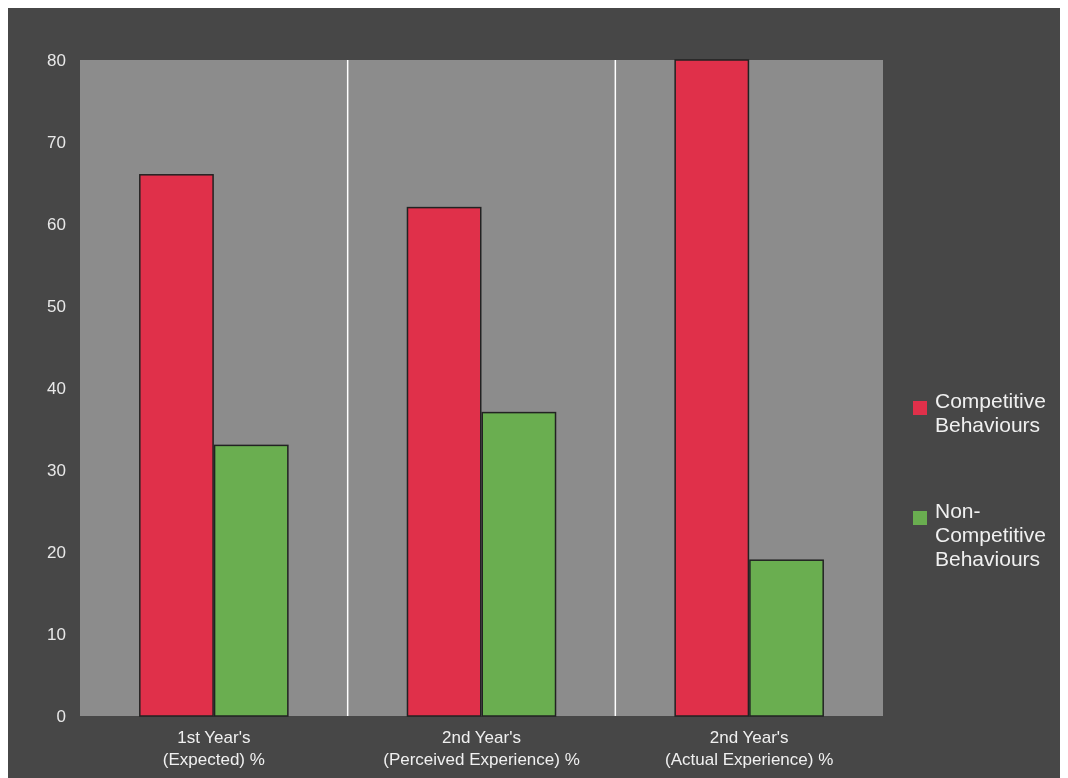 This screenshot has height=778, width=1068. What do you see at coordinates (56, 470) in the screenshot?
I see `y-tick-label: 30` at bounding box center [56, 470].